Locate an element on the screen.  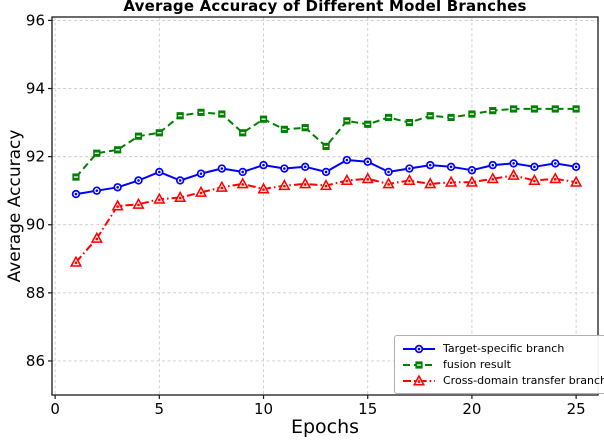
legend-item-0: Target-specific branch is located at coordinates (503, 348).